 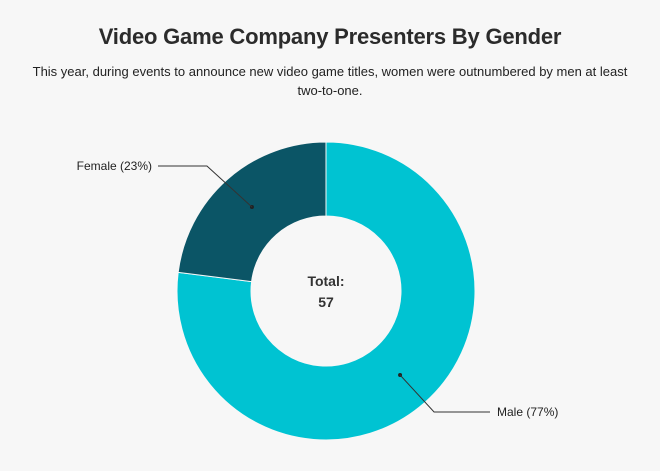 What do you see at coordinates (205, 186) in the screenshot?
I see `leader-line-female` at bounding box center [205, 186].